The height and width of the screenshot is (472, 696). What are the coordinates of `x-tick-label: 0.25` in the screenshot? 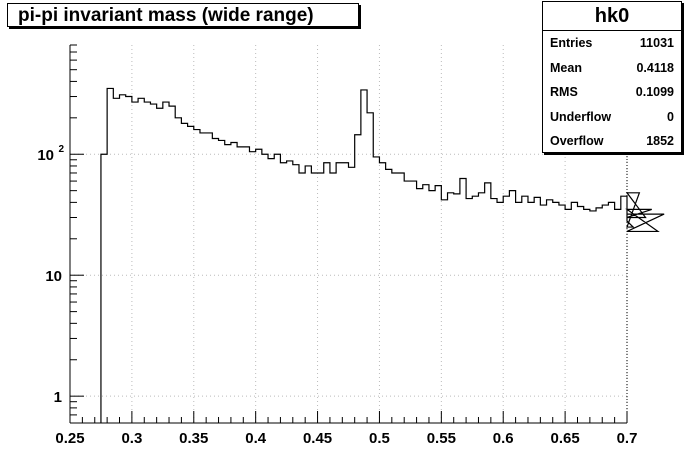 It's located at (69, 438).